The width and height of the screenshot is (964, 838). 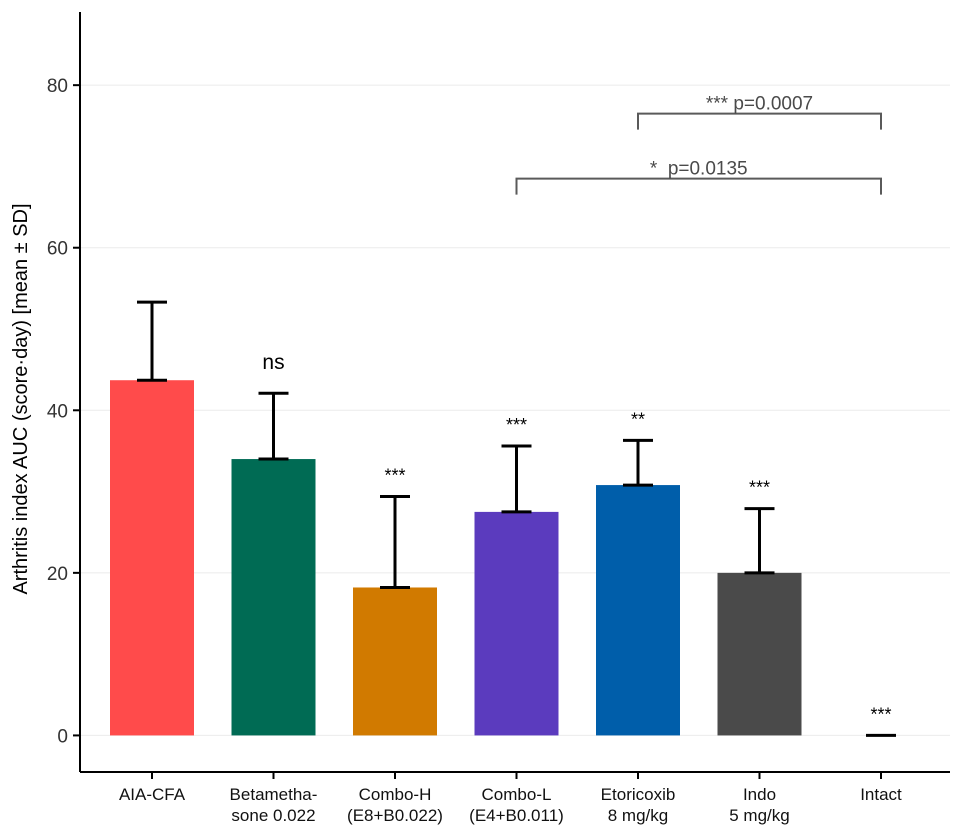 What do you see at coordinates (699, 169) in the screenshot?
I see `bracket-label: * p=0.0135` at bounding box center [699, 169].